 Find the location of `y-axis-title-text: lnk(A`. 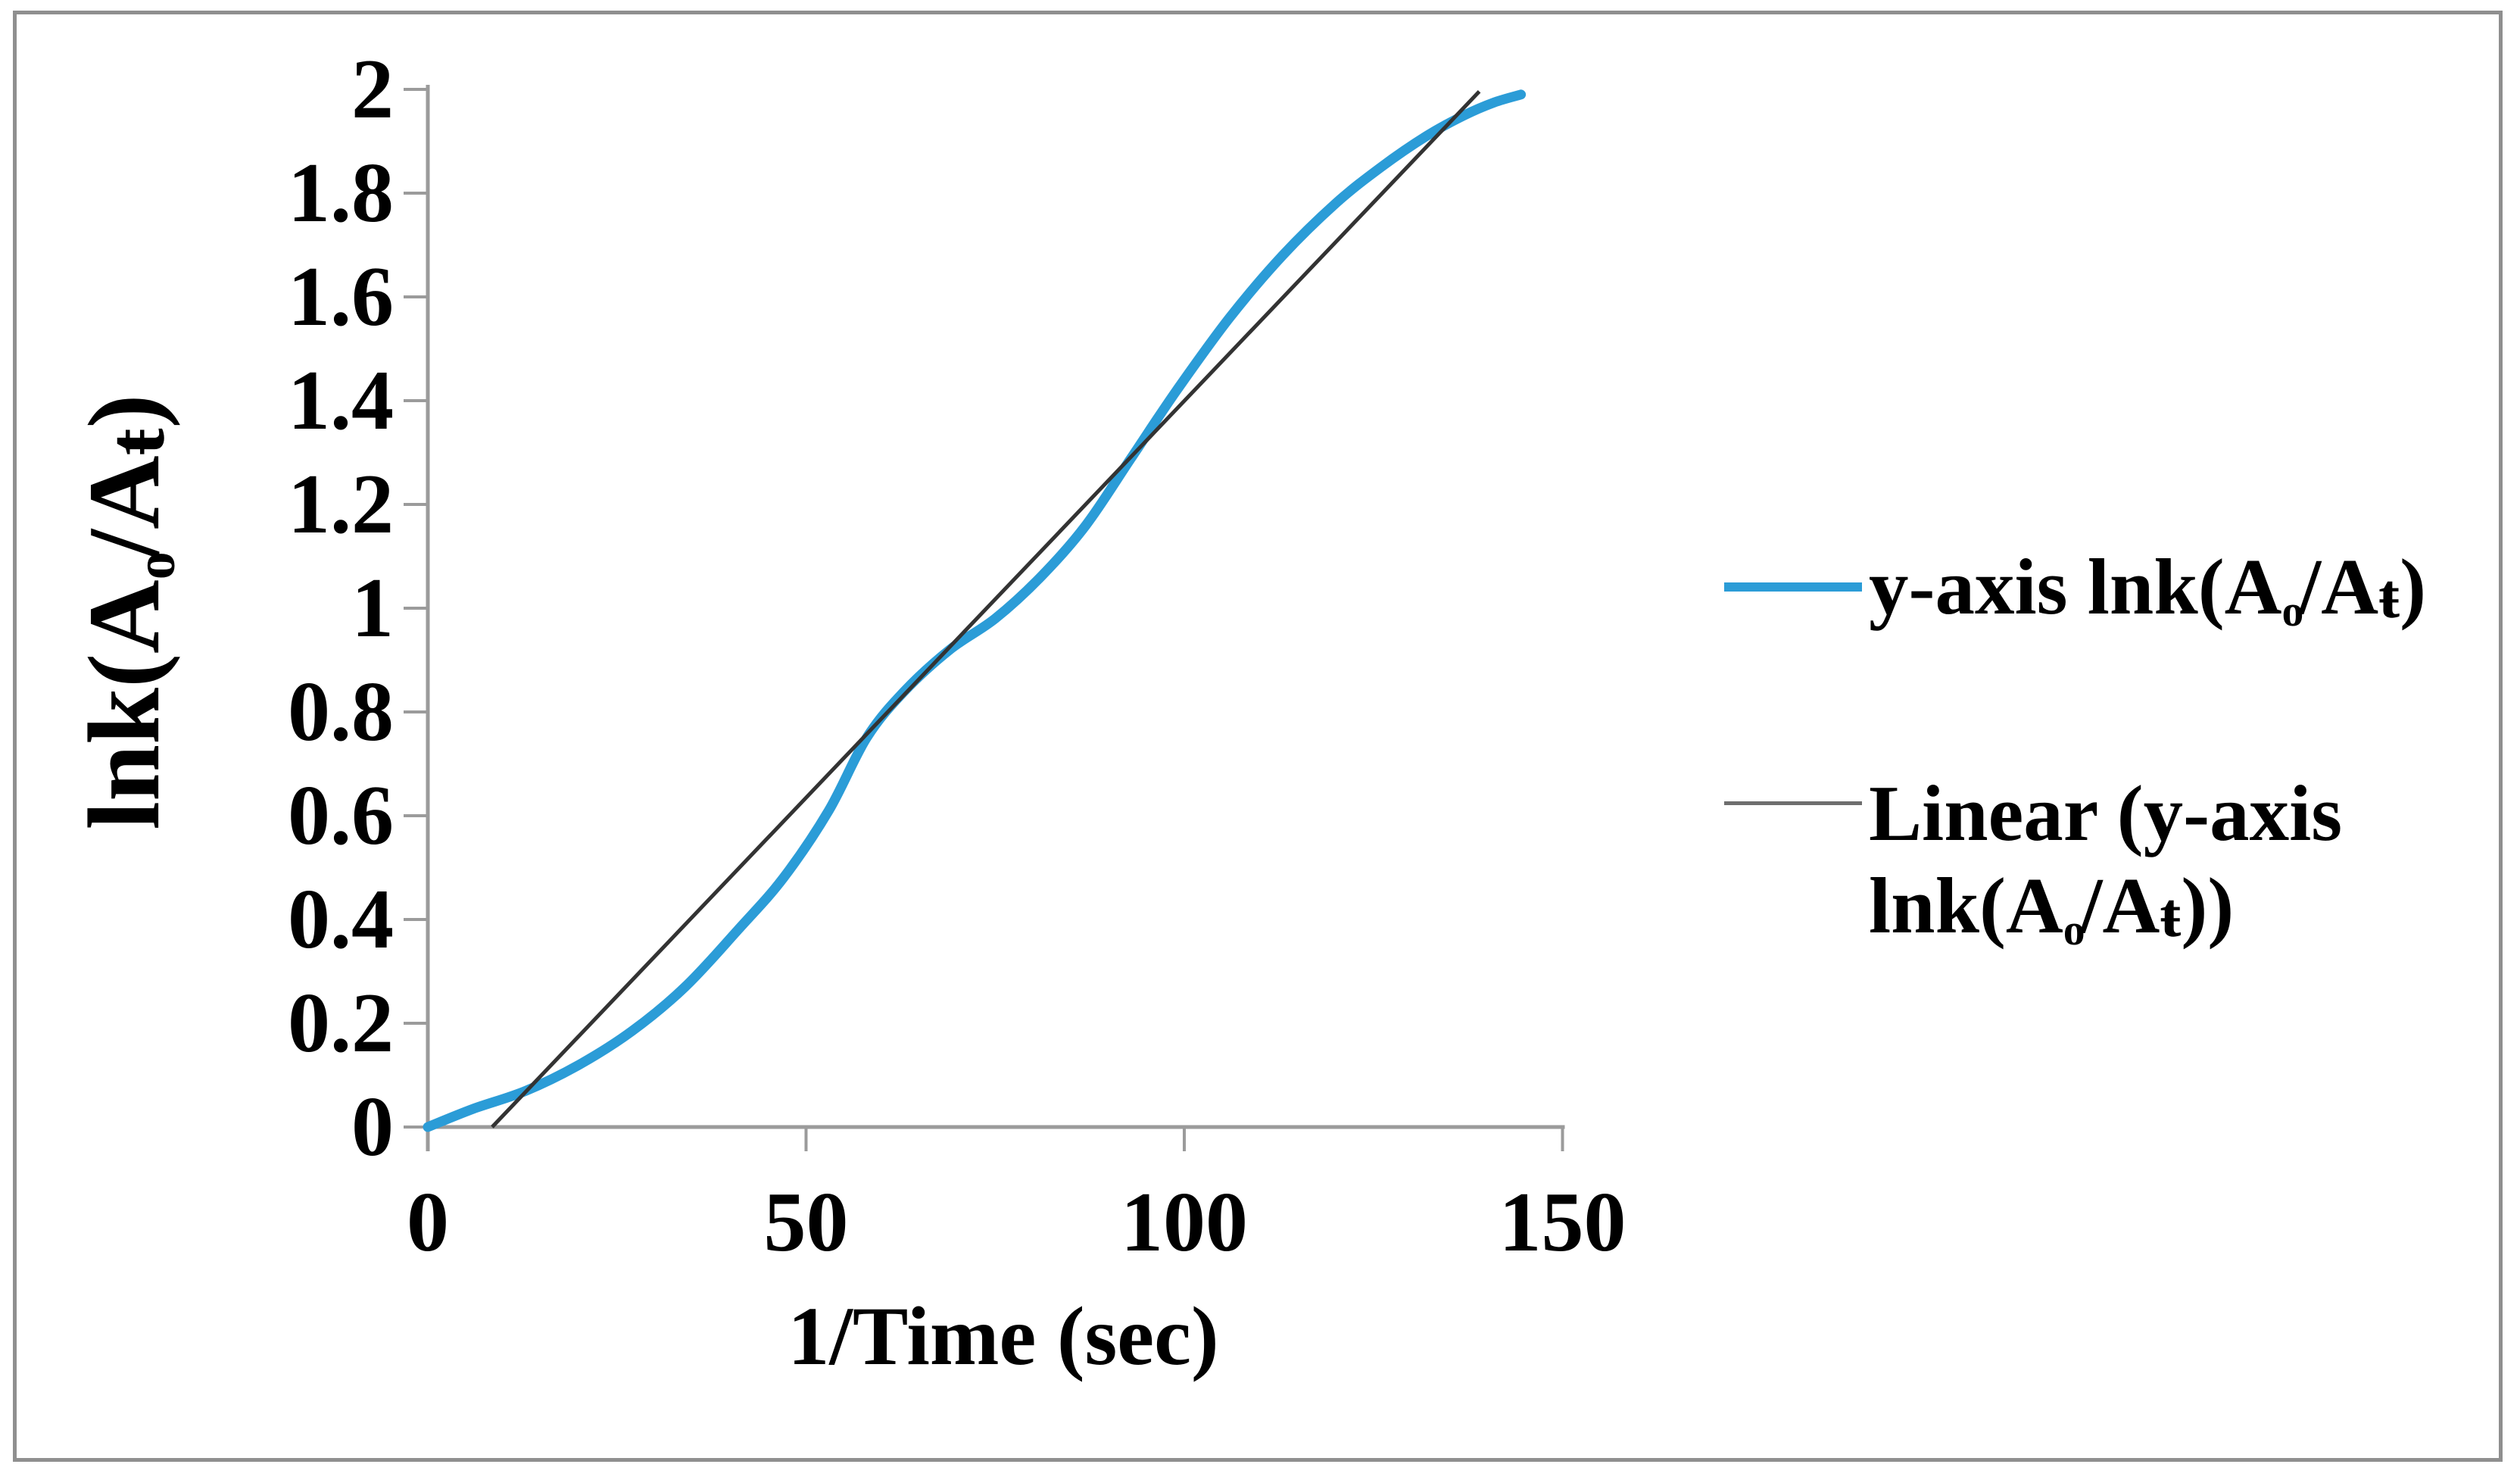

y-axis-title-text: lnk(A is located at coordinates (125, 705).